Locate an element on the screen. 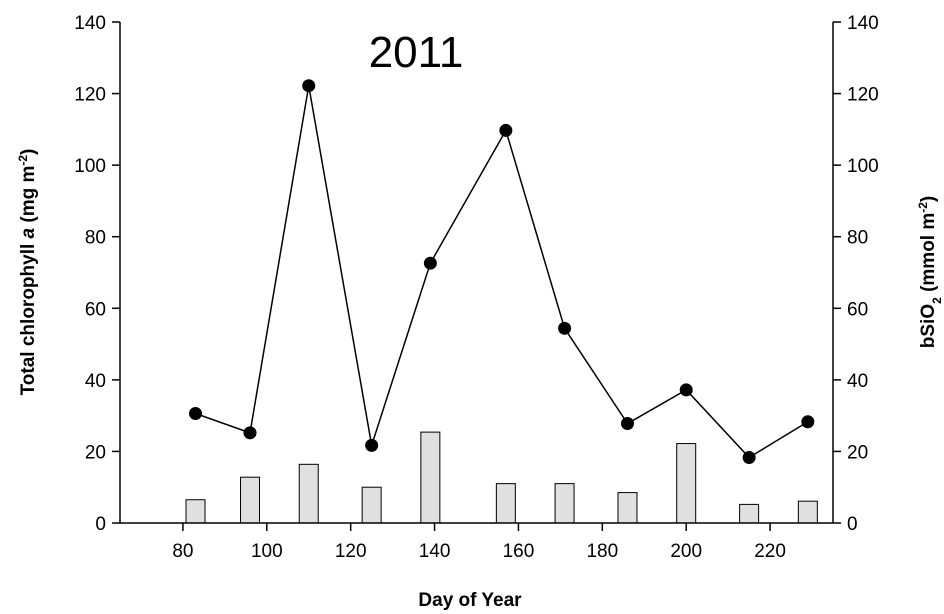 This screenshot has height=614, width=944. y-left-tick-label: 40 is located at coordinates (95, 381).